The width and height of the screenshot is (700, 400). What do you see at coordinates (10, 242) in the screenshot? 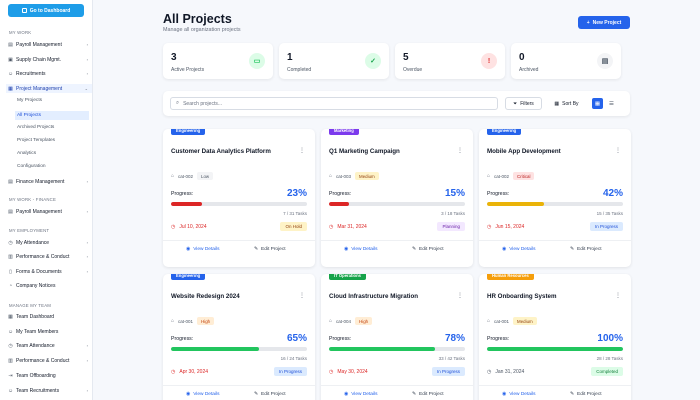
I see `clock-icon: ◷` at bounding box center [10, 242].